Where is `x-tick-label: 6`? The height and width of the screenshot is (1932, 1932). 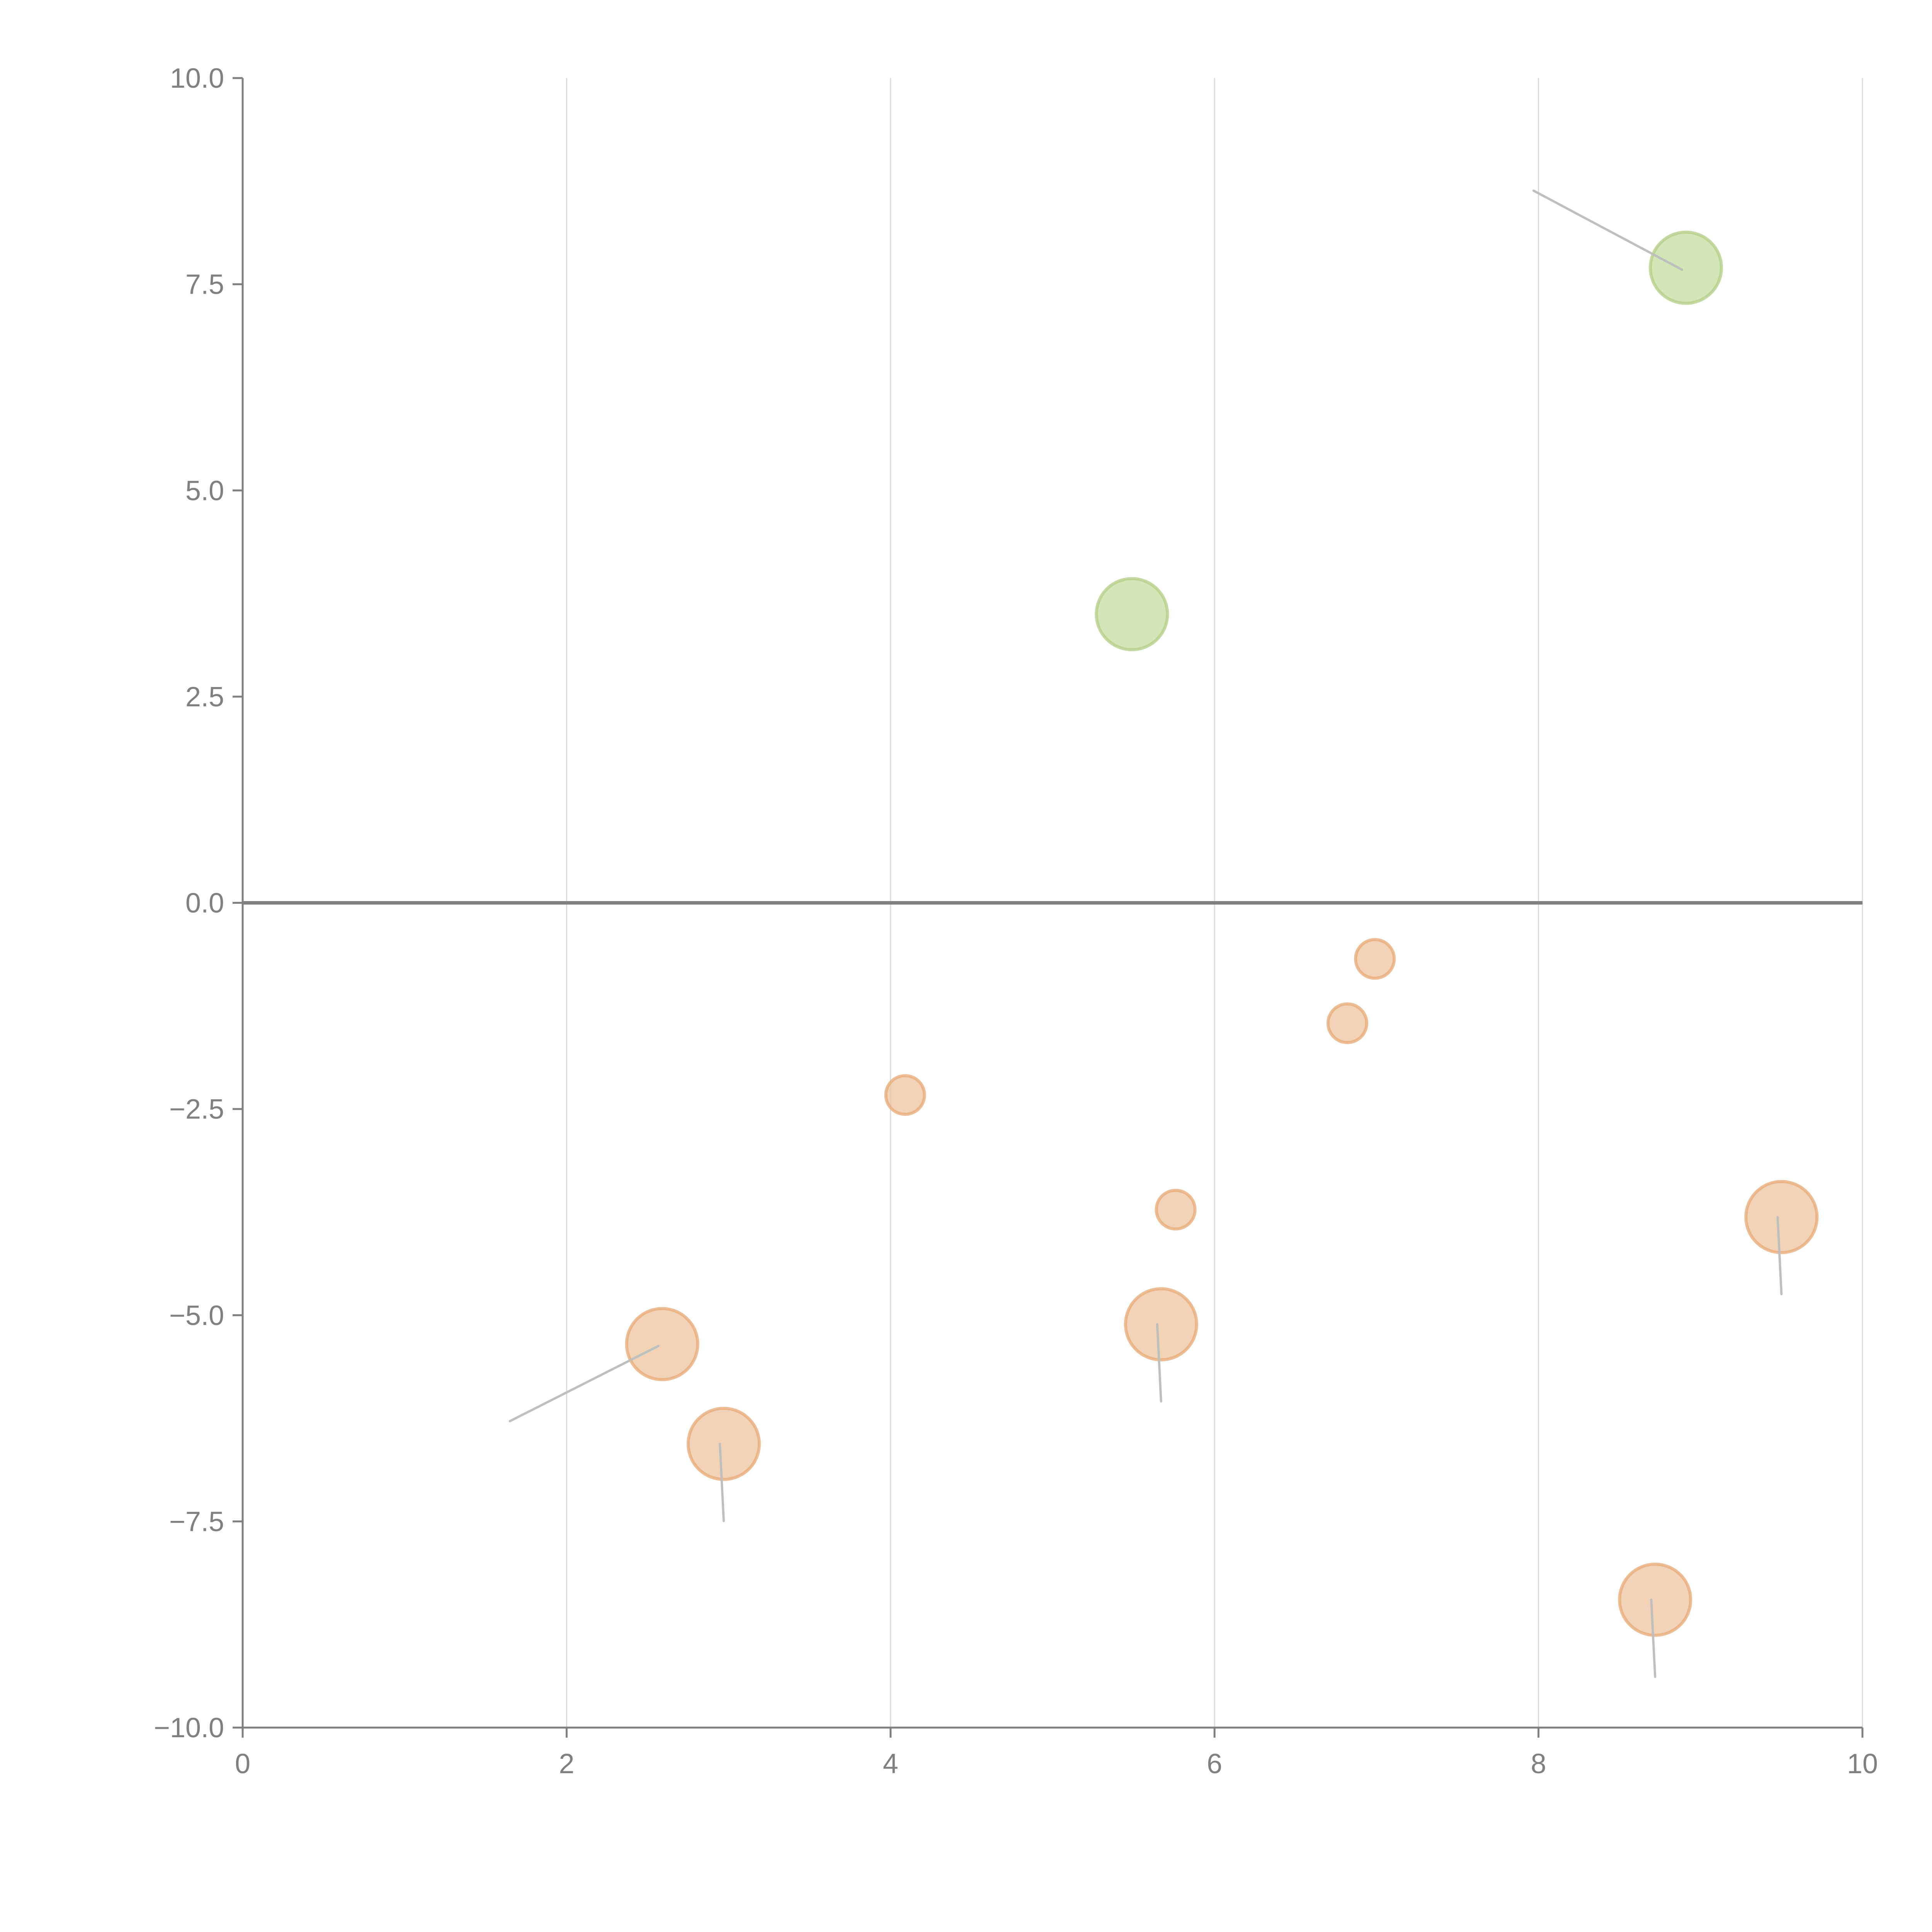
x-tick-label: 6 is located at coordinates (1214, 1764).